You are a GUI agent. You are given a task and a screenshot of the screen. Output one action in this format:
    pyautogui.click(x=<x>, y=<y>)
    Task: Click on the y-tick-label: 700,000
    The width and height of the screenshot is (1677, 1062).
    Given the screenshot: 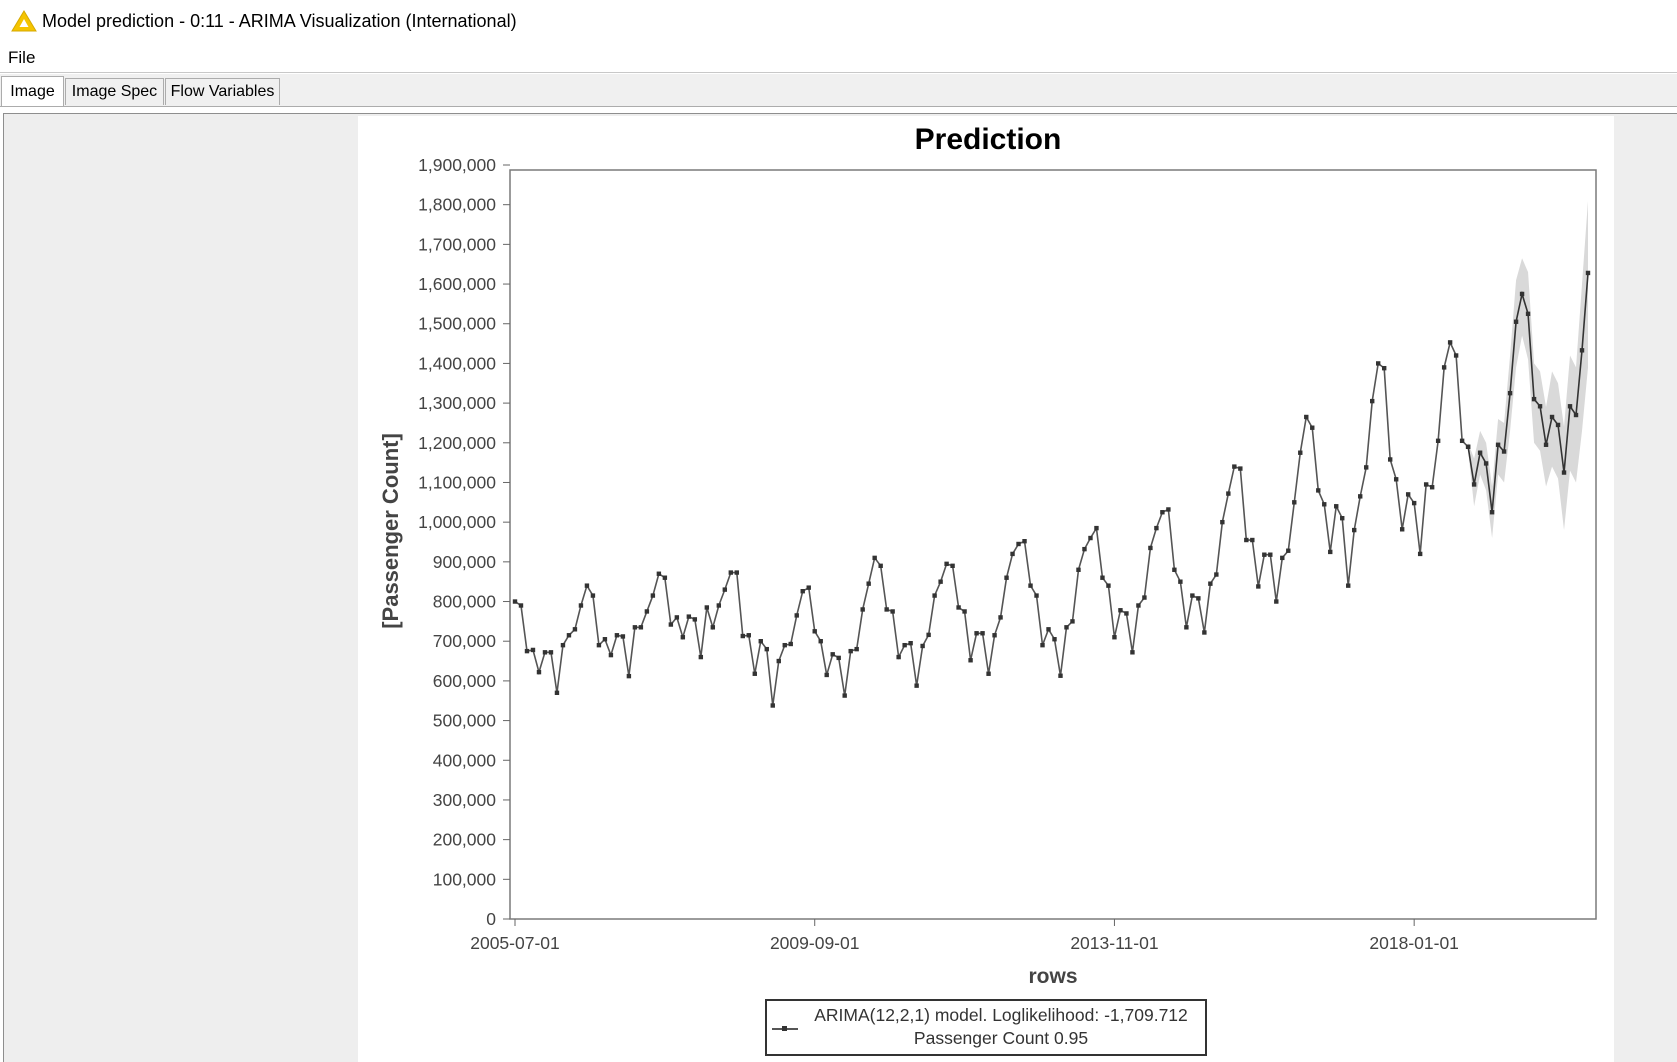 What is the action you would take?
    pyautogui.click(x=465, y=641)
    